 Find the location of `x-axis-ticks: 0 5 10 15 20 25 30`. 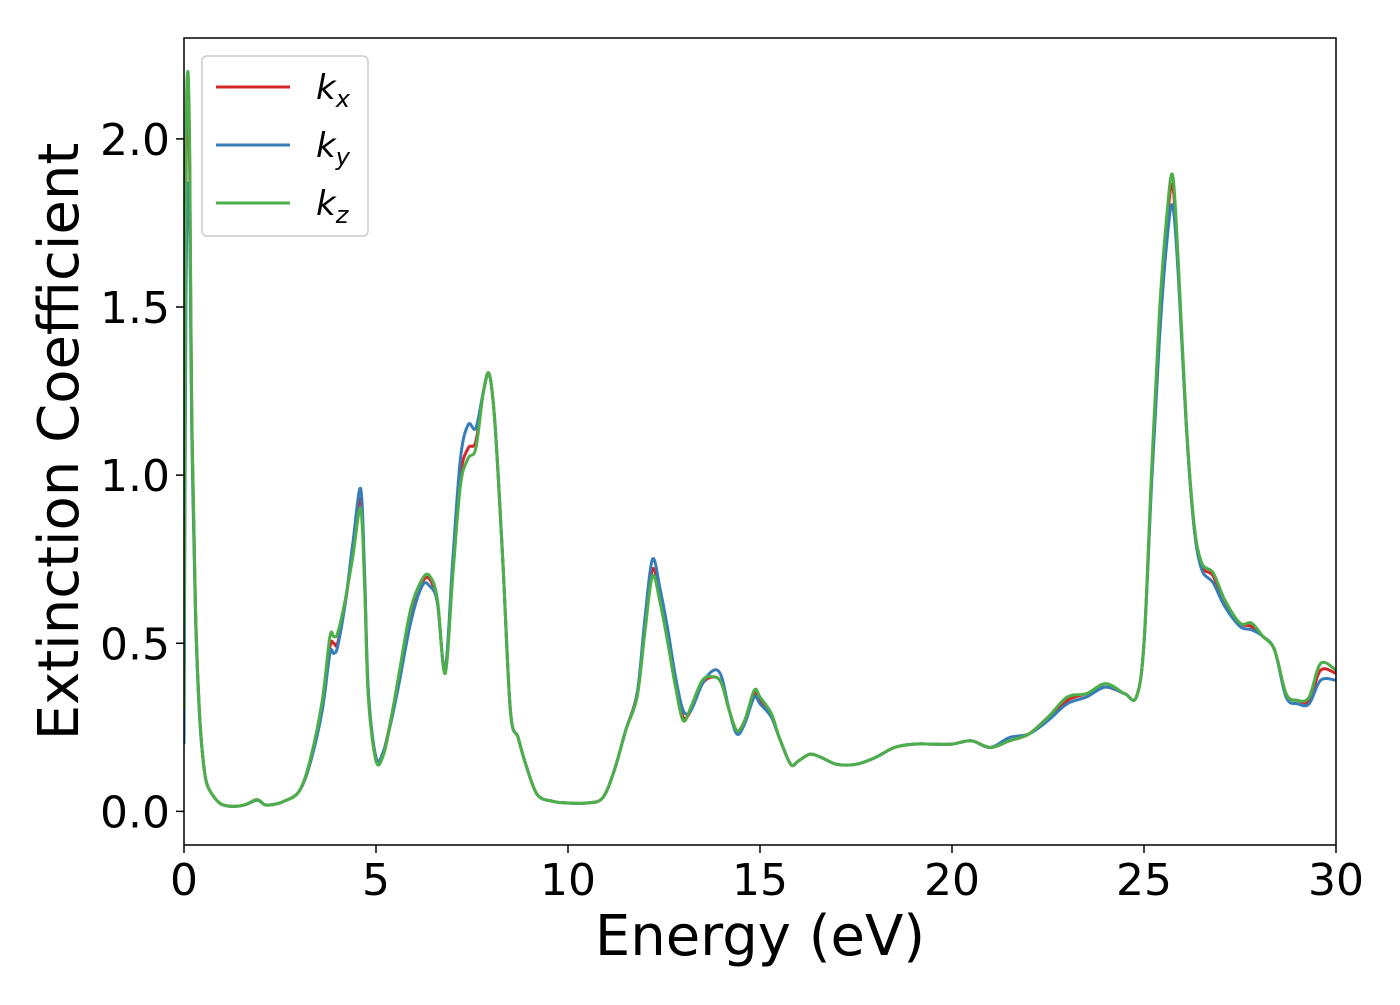

x-axis-ticks: 0 5 10 15 20 25 30 is located at coordinates (767, 875).